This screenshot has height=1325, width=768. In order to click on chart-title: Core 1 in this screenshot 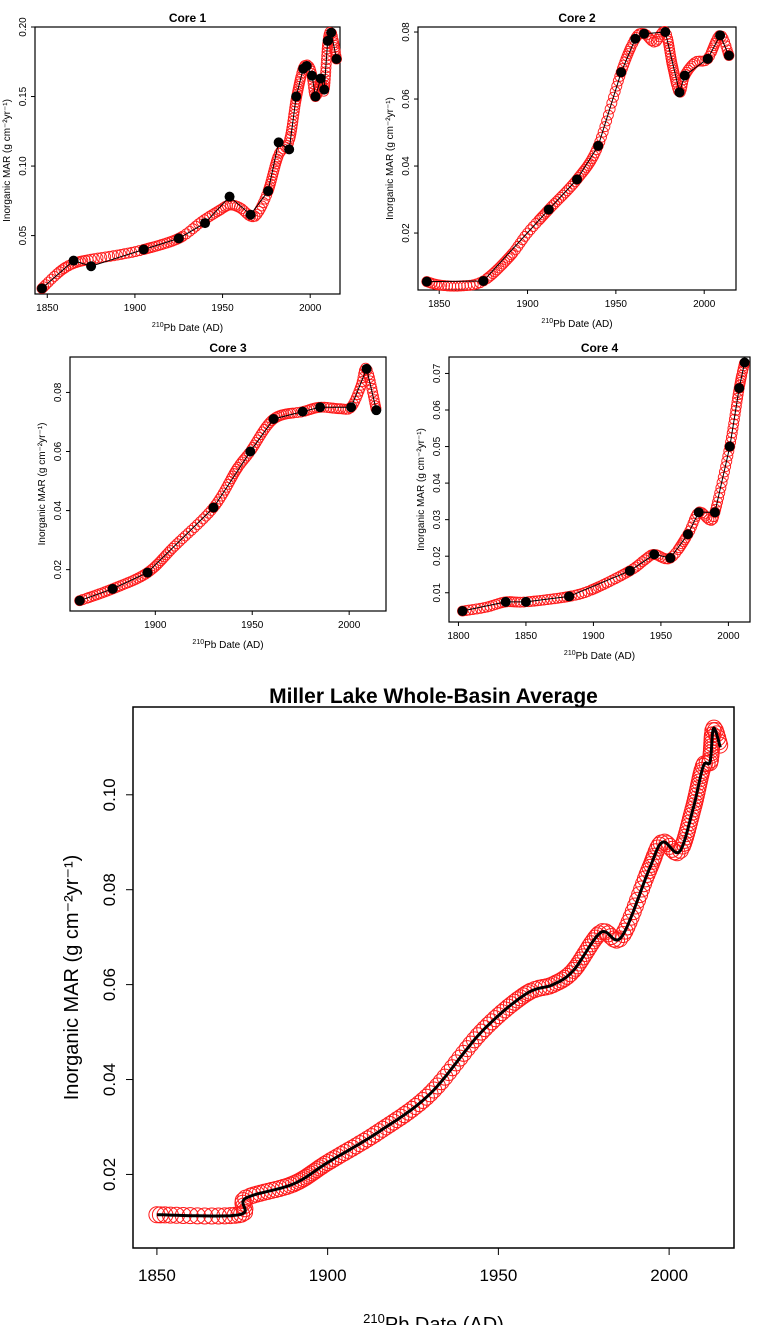, I will do `click(188, 18)`.